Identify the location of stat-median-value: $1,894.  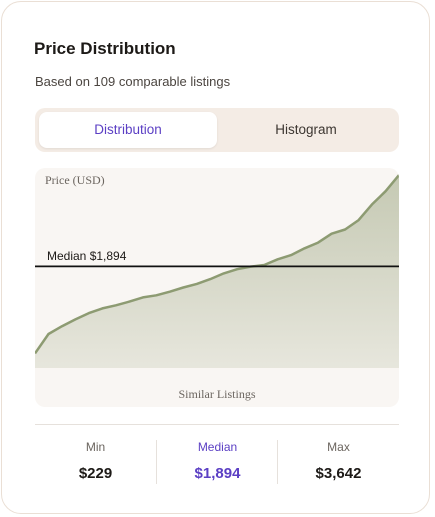
(217, 473).